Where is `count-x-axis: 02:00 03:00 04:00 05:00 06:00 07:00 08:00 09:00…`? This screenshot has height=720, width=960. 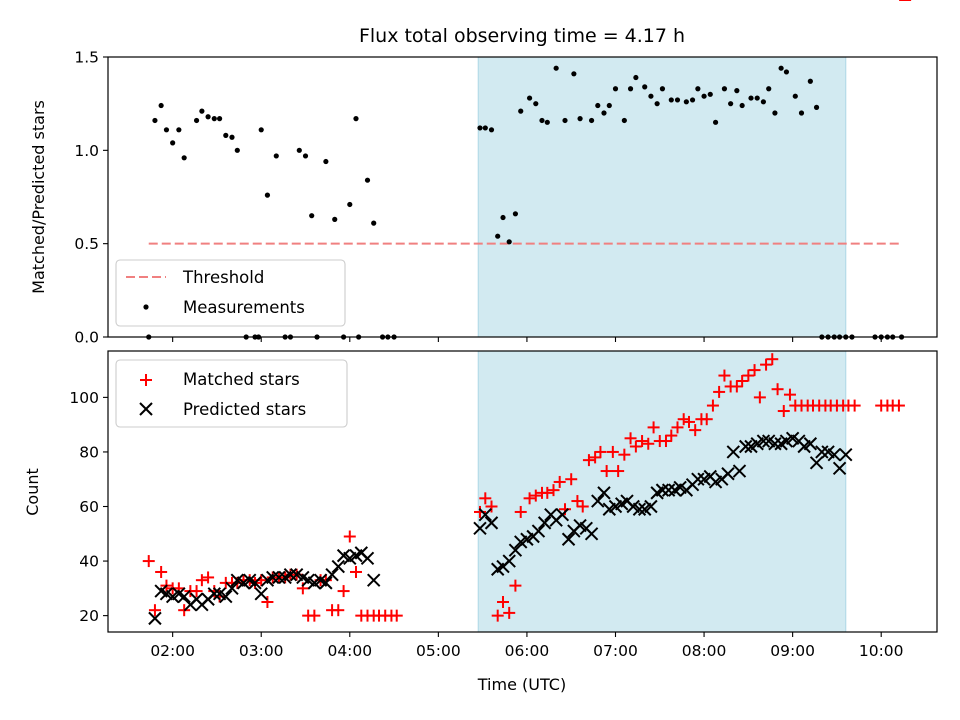
count-x-axis: 02:00 03:00 04:00 05:00 06:00 07:00 08:00 09:00… is located at coordinates (527, 646).